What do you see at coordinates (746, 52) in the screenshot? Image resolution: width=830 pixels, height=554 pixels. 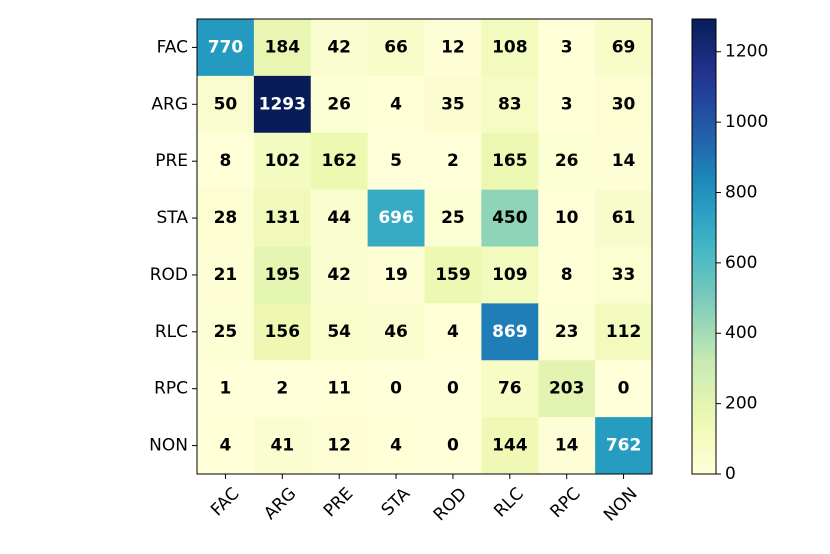 I see `colorbar-tick-label-1200: 1200` at bounding box center [746, 52].